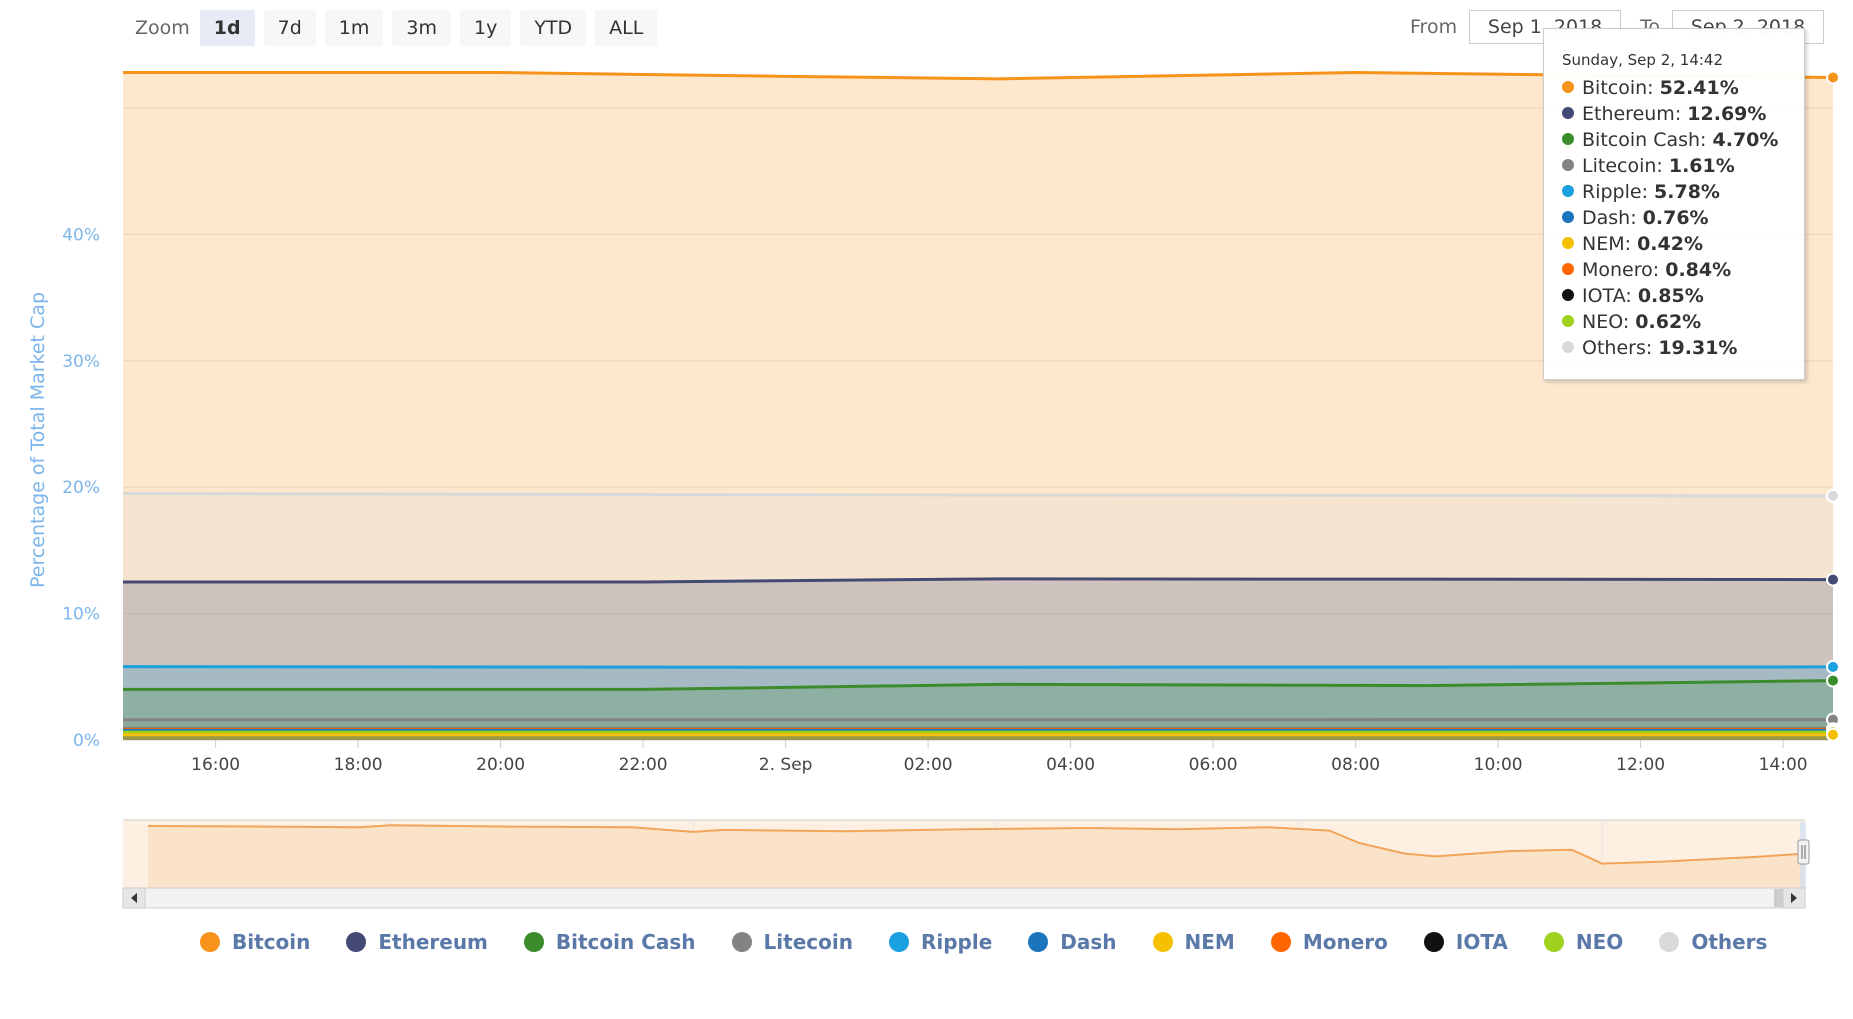 This screenshot has height=1019, width=1853. Describe the element at coordinates (1745, 140) in the screenshot. I see `tooltip-series-value: 4.70%` at that location.